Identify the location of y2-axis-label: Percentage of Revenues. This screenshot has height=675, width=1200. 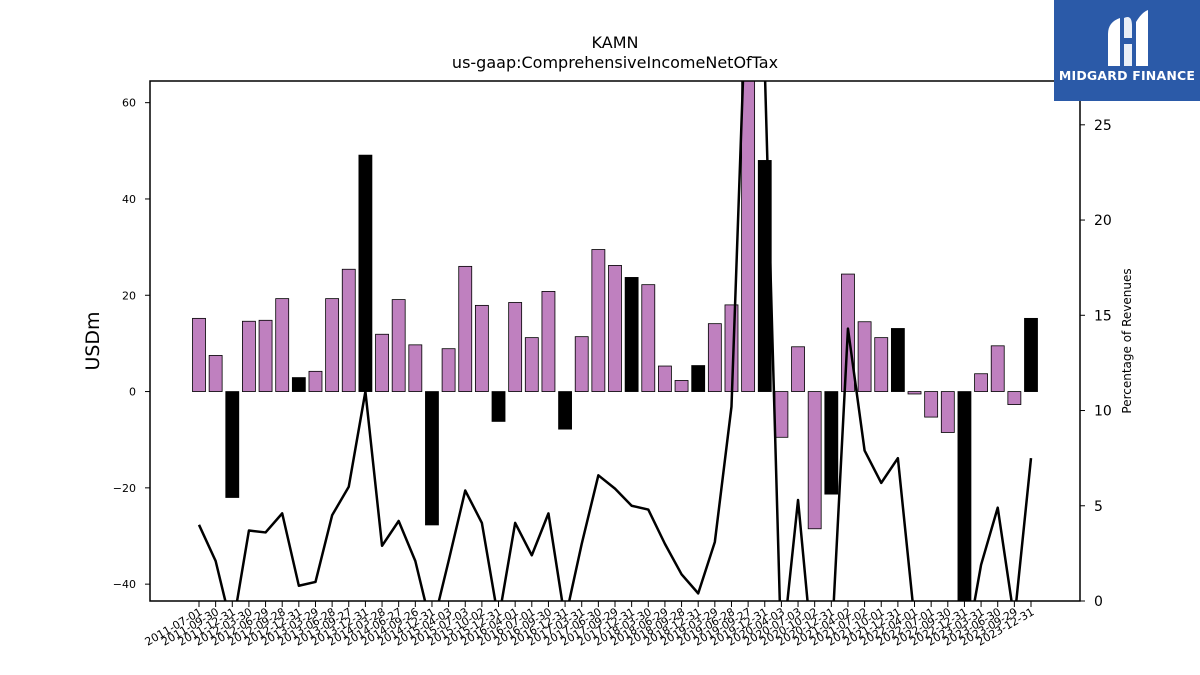
(1127, 340).